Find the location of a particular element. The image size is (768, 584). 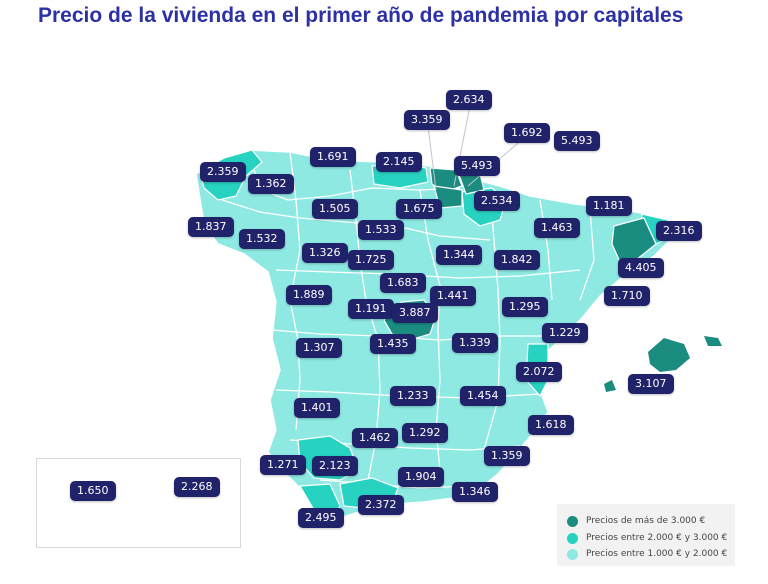

price-label-teruel: 1.295 is located at coordinates (525, 307).